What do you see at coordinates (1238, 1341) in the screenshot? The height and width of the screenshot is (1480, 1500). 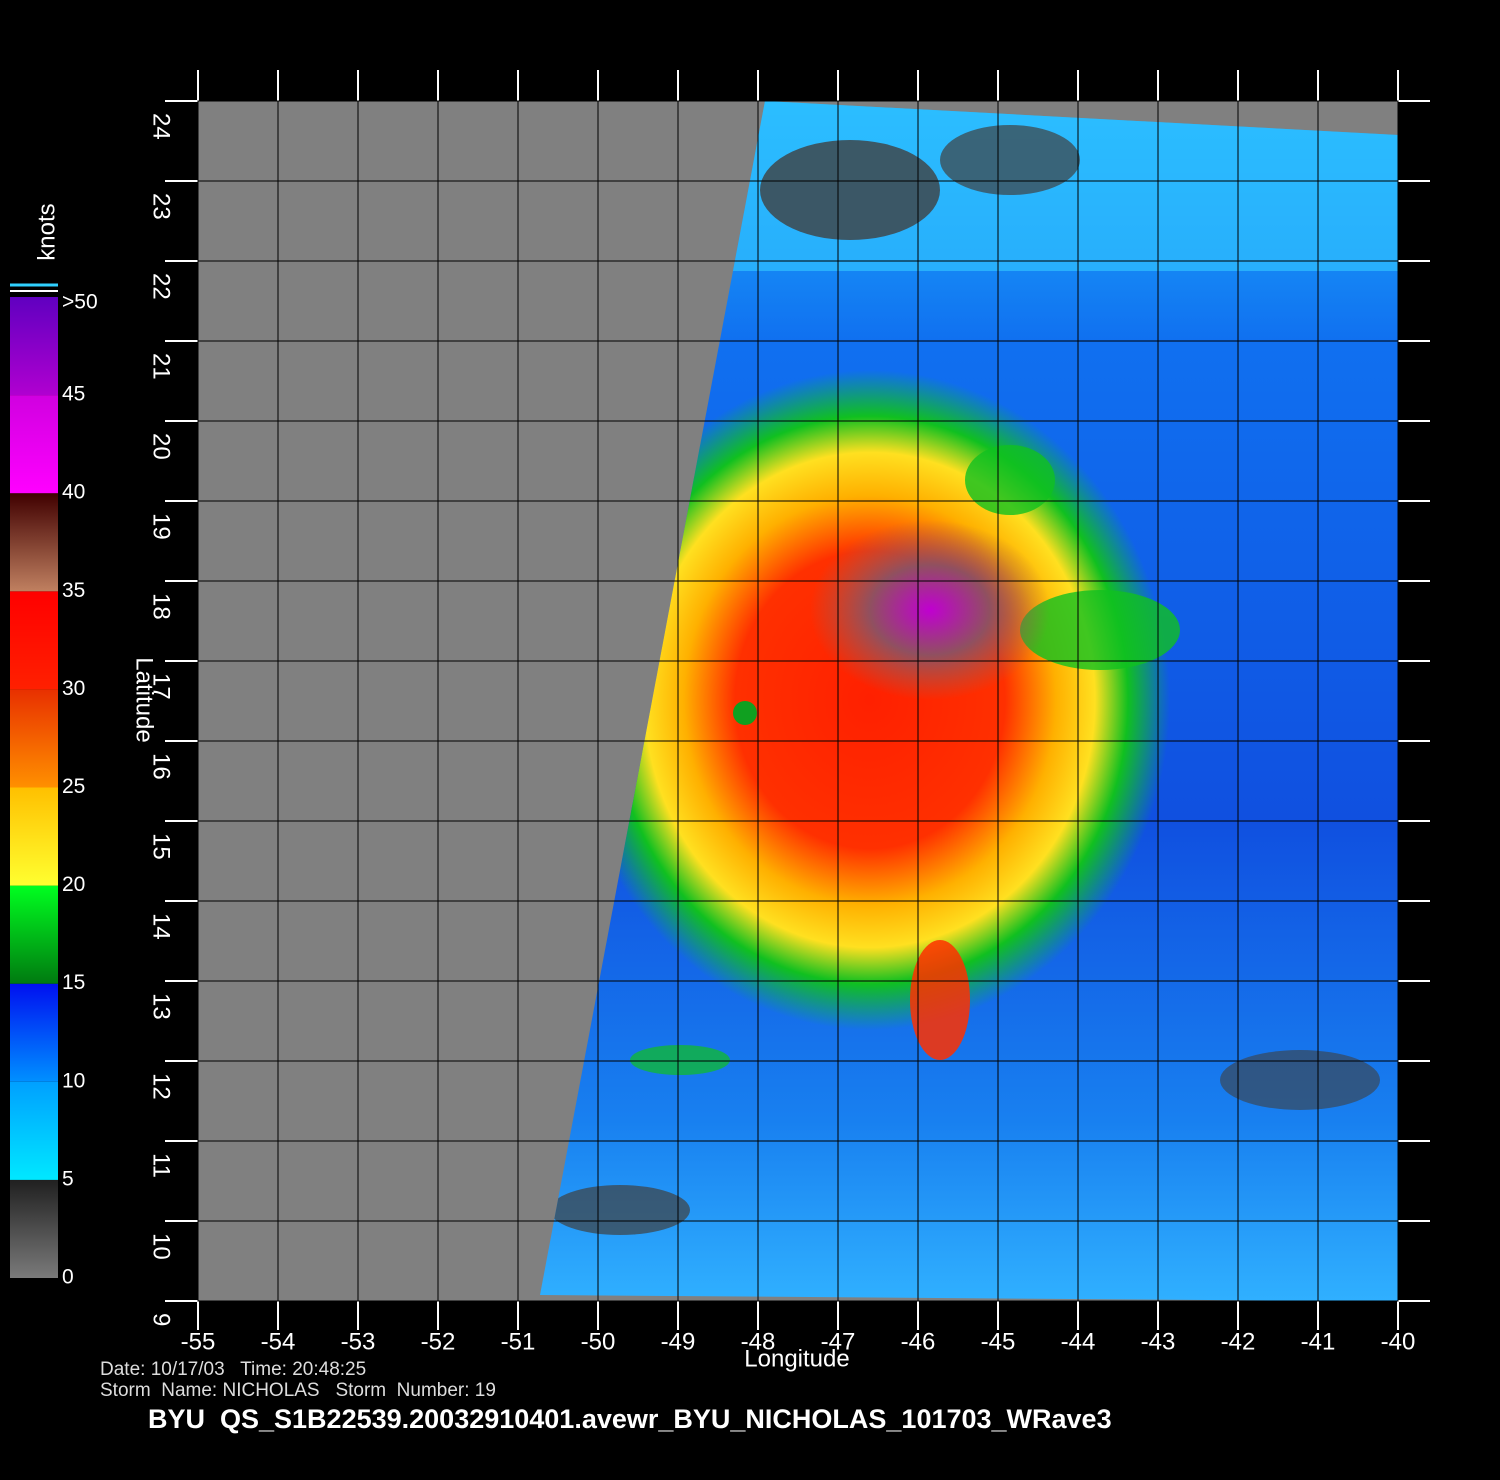 I see `x-tick-label: -42` at bounding box center [1238, 1341].